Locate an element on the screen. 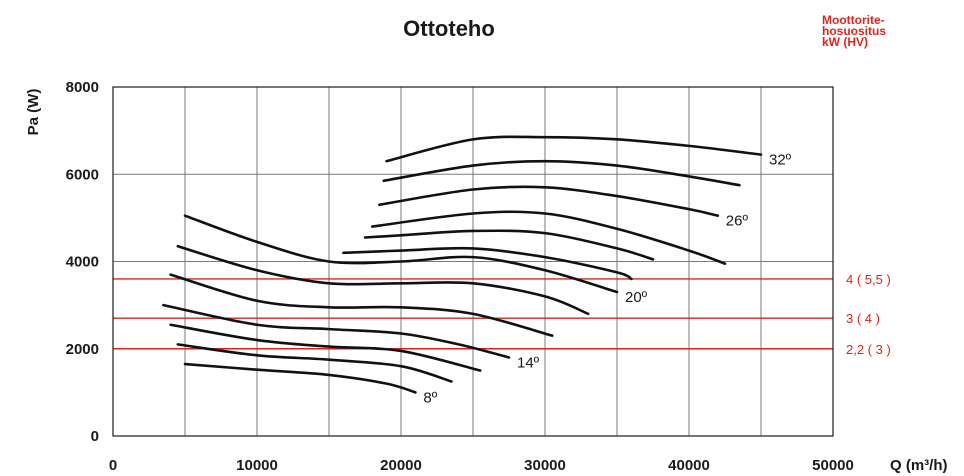 Image resolution: width=964 pixels, height=476 pixels. reference-label: 2,2 ( 3 ) is located at coordinates (868, 349).